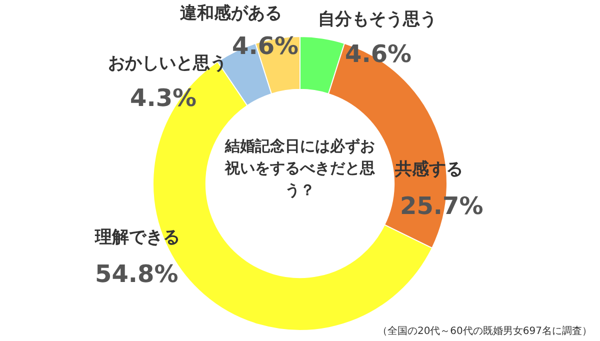 The width and height of the screenshot is (600, 341). Describe the element at coordinates (231, 13) in the screenshot. I see `slice-label: 違和感がある` at that location.